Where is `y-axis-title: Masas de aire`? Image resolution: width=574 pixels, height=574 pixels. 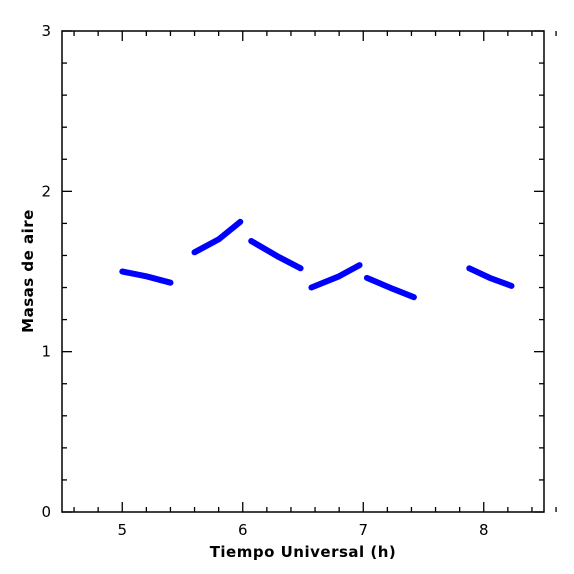 y-axis-title: Masas de aire is located at coordinates (28, 271).